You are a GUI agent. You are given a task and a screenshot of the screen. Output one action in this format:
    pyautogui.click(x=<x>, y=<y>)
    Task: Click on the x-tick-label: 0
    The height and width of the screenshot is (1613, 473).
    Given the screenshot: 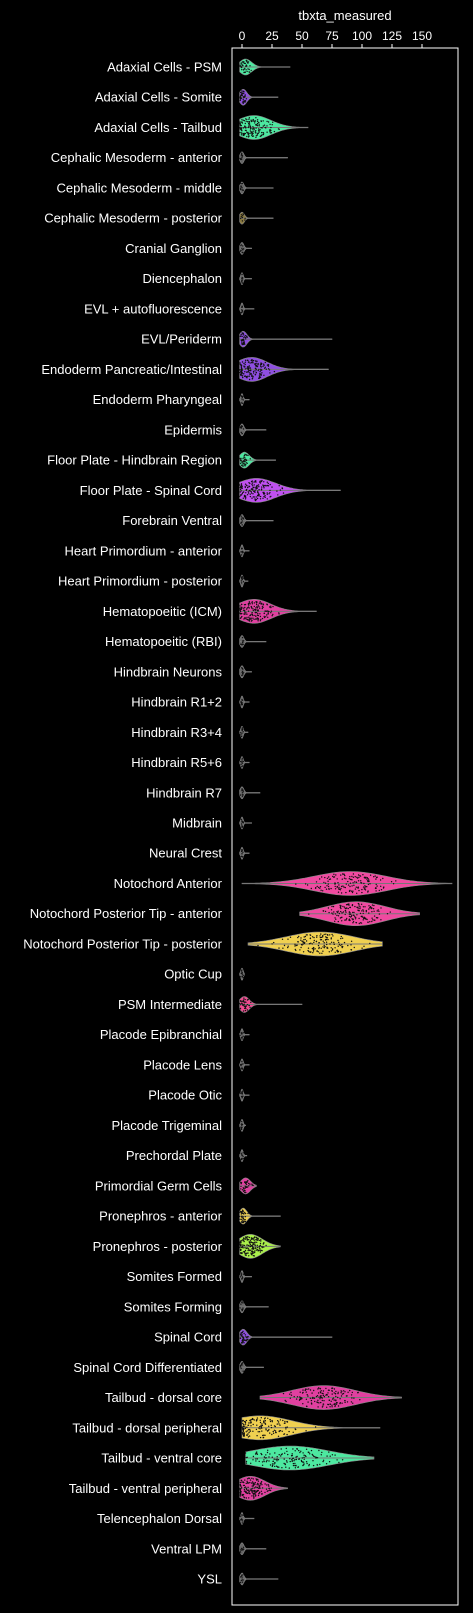 What is the action you would take?
    pyautogui.click(x=242, y=36)
    